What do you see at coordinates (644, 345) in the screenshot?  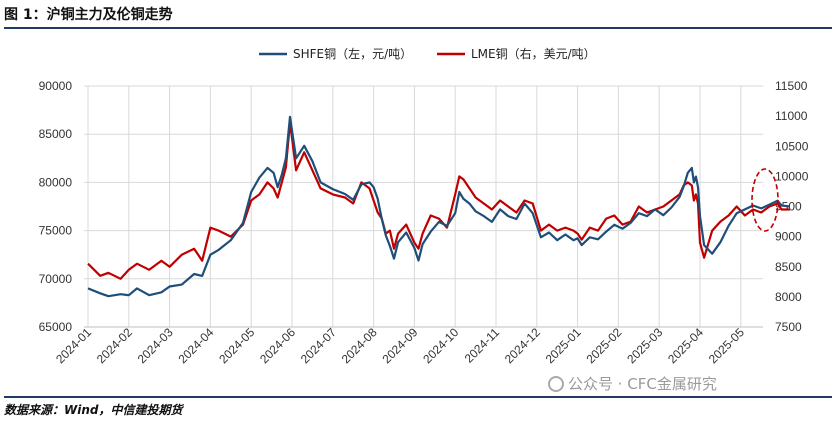 I see `x-tick-label: 2025-03` at bounding box center [644, 345].